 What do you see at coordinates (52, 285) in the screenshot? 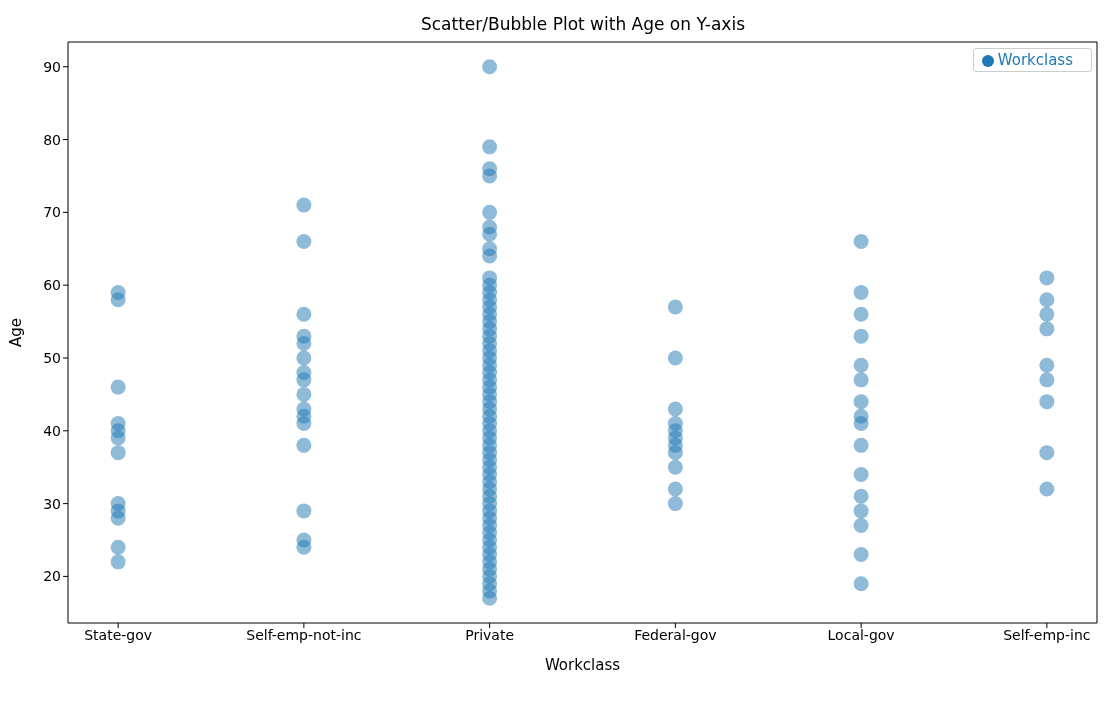
I see `y-tick-label: 60` at bounding box center [52, 285].